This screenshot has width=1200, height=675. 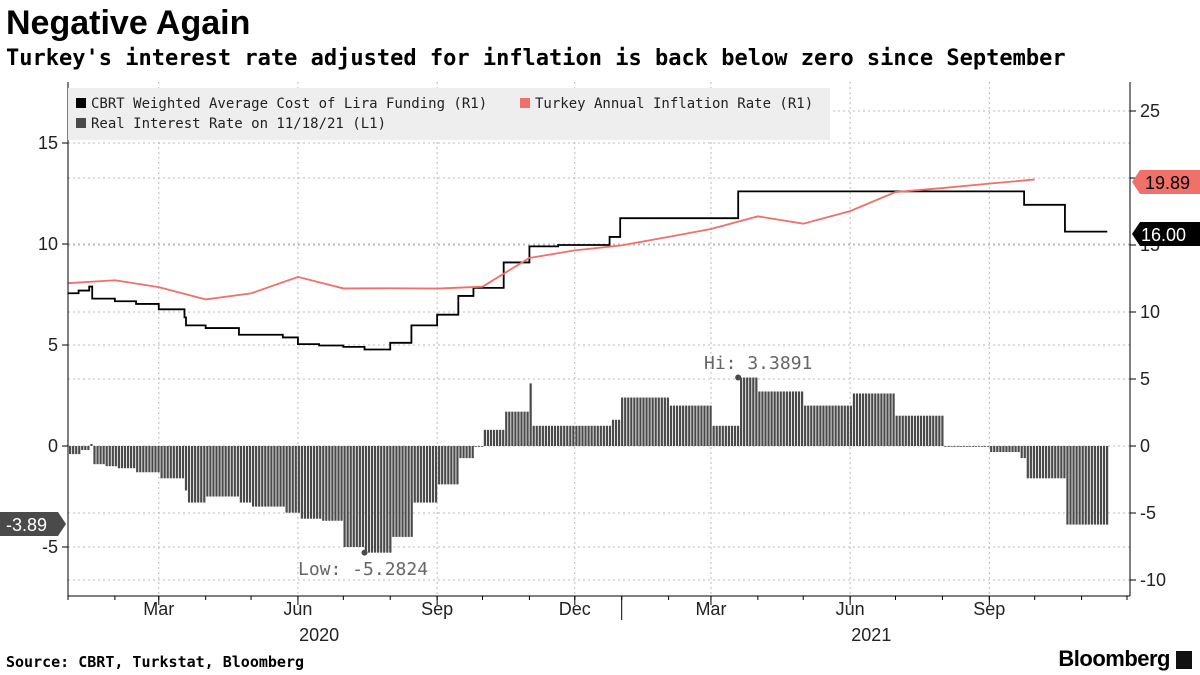 I want to click on chart-title: Negative Again, so click(x=128, y=23).